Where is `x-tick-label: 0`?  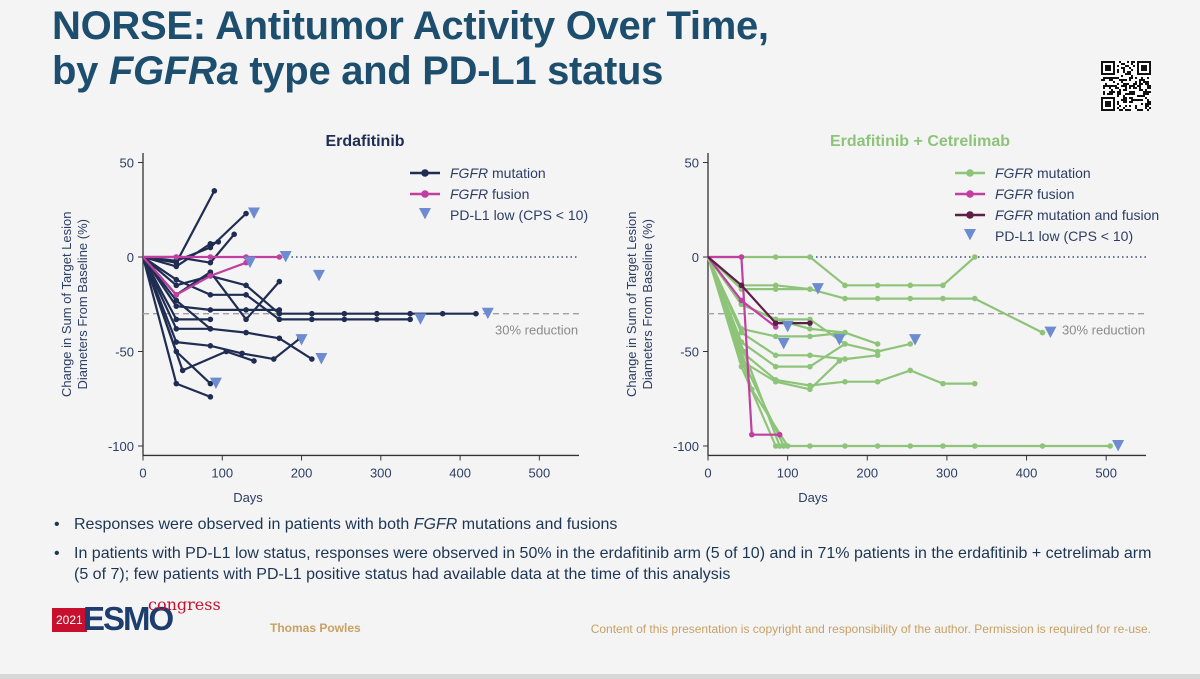 x-tick-label: 0 is located at coordinates (142, 472).